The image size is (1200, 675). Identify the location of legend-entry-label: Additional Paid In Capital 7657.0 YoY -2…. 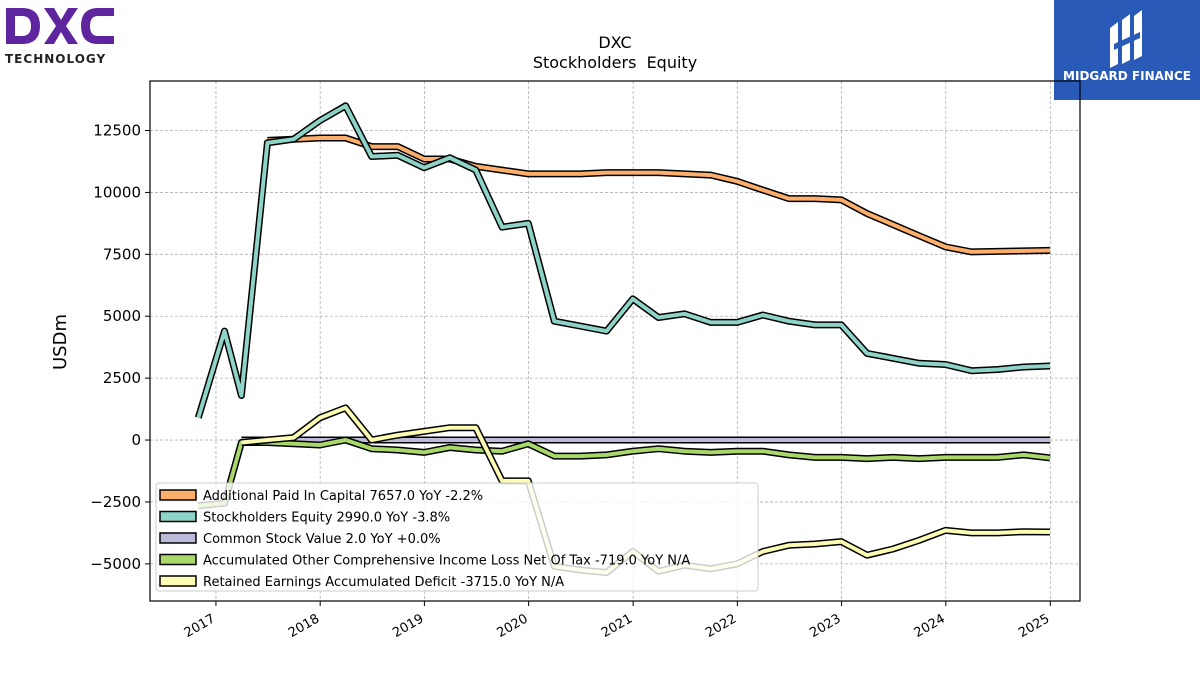
(343, 496).